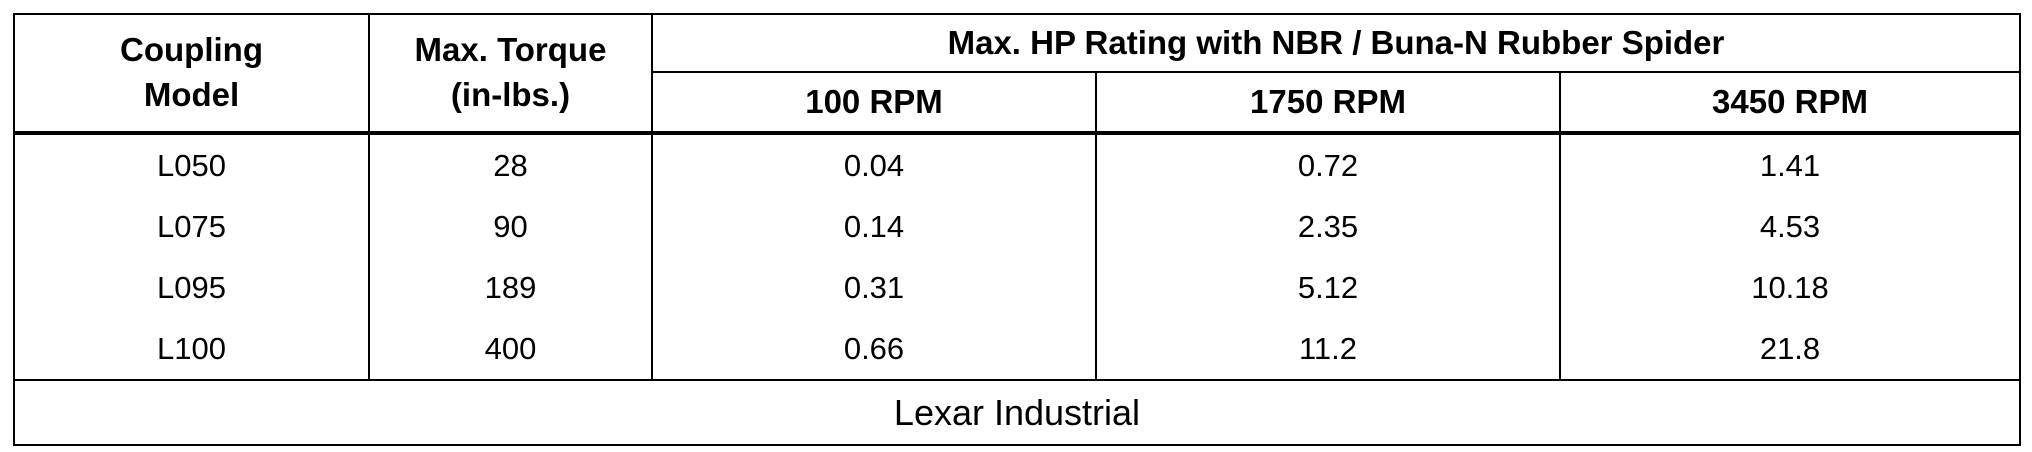 The height and width of the screenshot is (452, 2032). I want to click on table-cell: 0.72, so click(1328, 163).